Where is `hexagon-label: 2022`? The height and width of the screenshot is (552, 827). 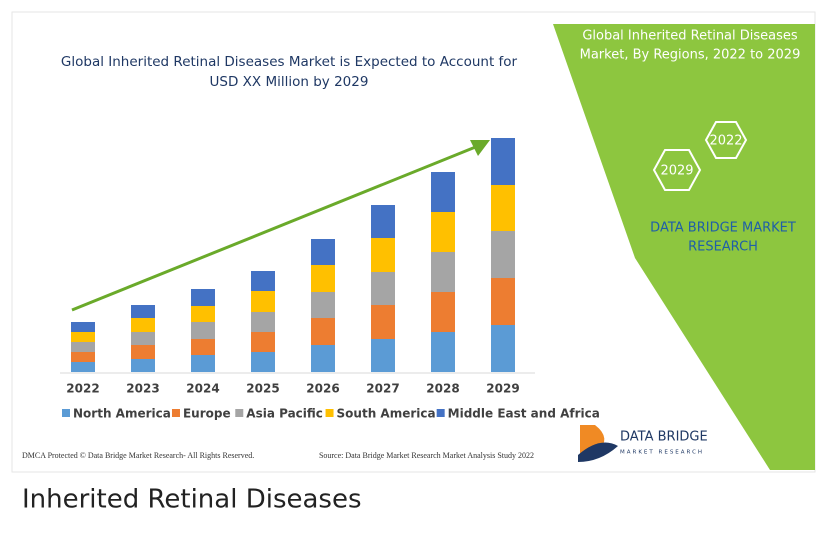 hexagon-label: 2022 is located at coordinates (725, 141).